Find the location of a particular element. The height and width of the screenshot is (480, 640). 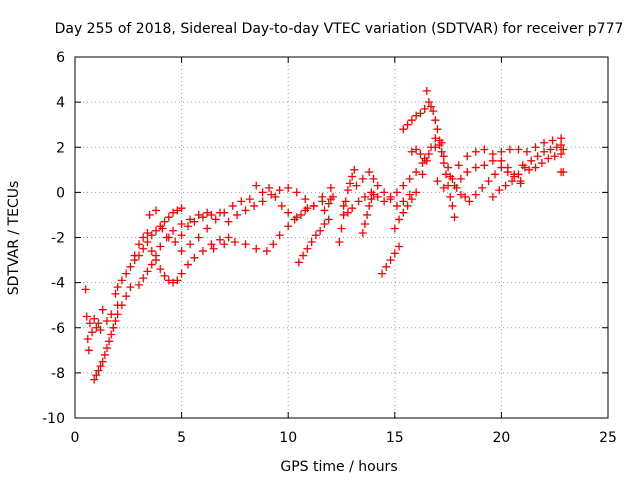

x-tick-label: 25 is located at coordinates (608, 438).